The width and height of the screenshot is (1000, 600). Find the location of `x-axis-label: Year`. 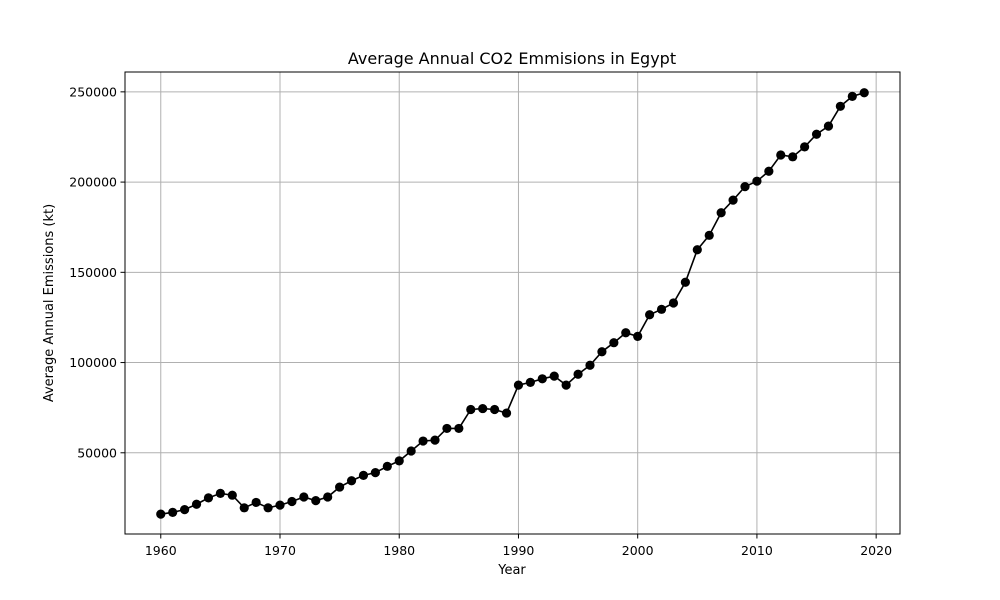

x-axis-label: Year is located at coordinates (511, 570).